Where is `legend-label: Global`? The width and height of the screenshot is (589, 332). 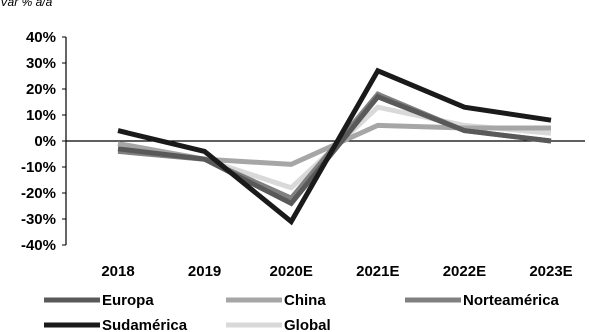 legend-label: Global is located at coordinates (307, 324).